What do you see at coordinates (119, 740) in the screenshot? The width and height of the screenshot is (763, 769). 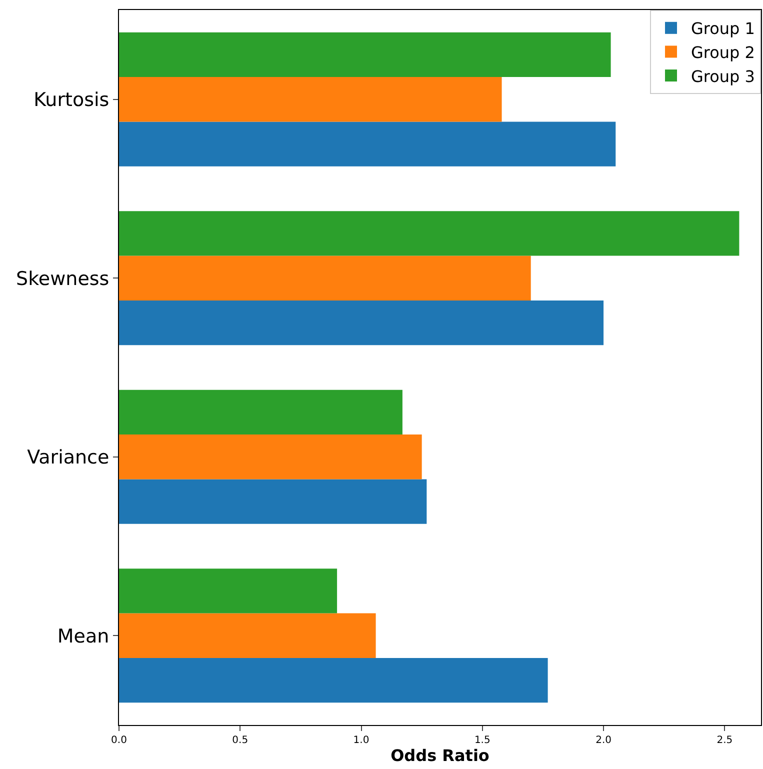 I see `x-tick-label: 0.0` at bounding box center [119, 740].